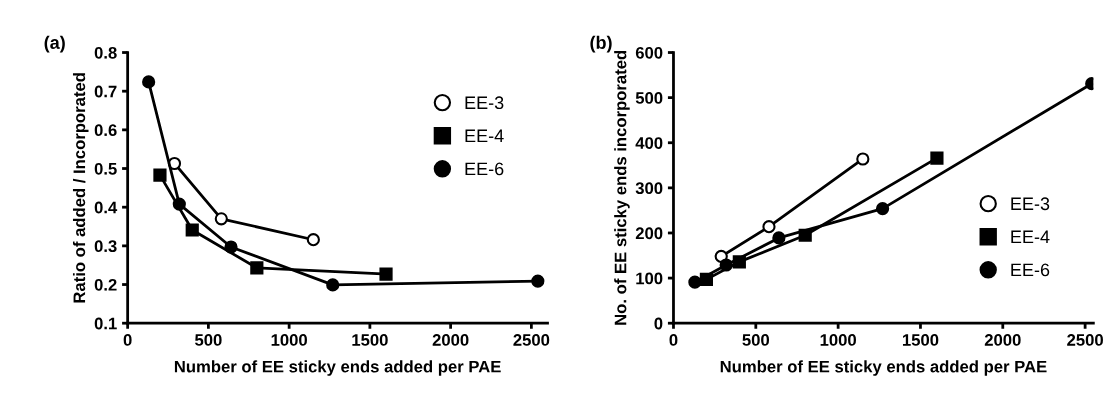 Image resolution: width=1110 pixels, height=404 pixels. Describe the element at coordinates (649, 143) in the screenshot. I see `y-tick-label: 400` at that location.